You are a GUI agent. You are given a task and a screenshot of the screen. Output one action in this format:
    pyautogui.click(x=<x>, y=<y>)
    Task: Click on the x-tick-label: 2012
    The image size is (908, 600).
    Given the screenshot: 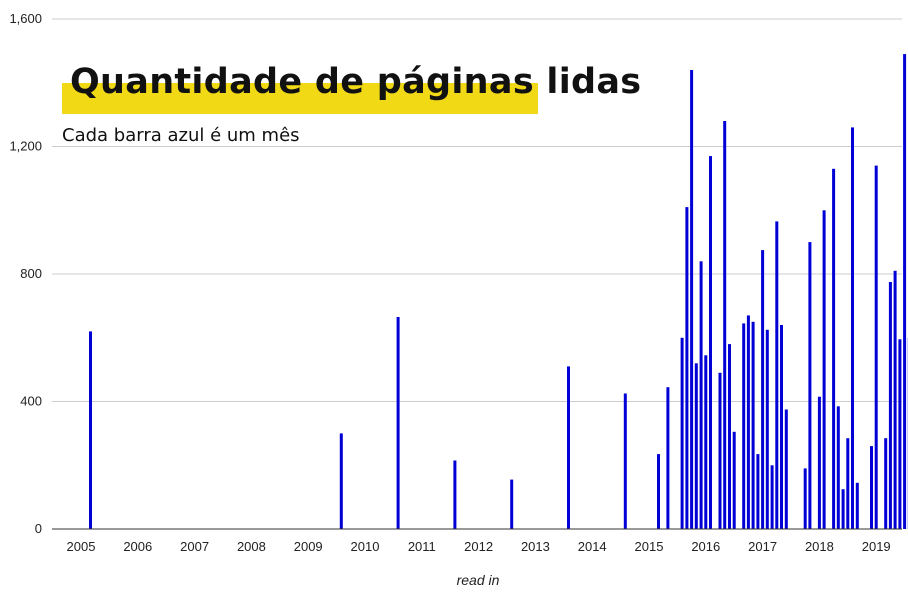 What is the action you would take?
    pyautogui.click(x=478, y=546)
    